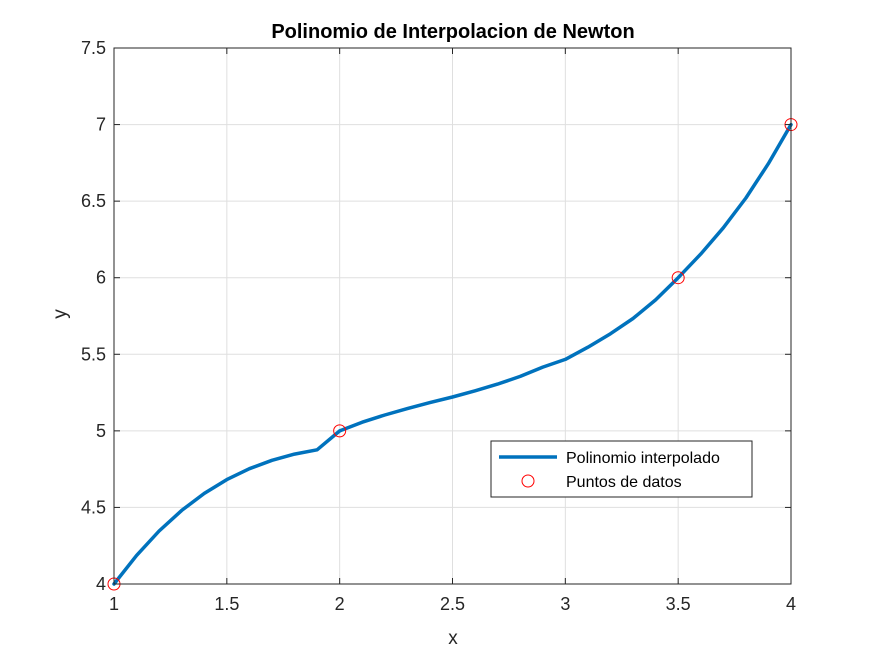  What do you see at coordinates (101, 278) in the screenshot?
I see `y-tick-label: 6` at bounding box center [101, 278].